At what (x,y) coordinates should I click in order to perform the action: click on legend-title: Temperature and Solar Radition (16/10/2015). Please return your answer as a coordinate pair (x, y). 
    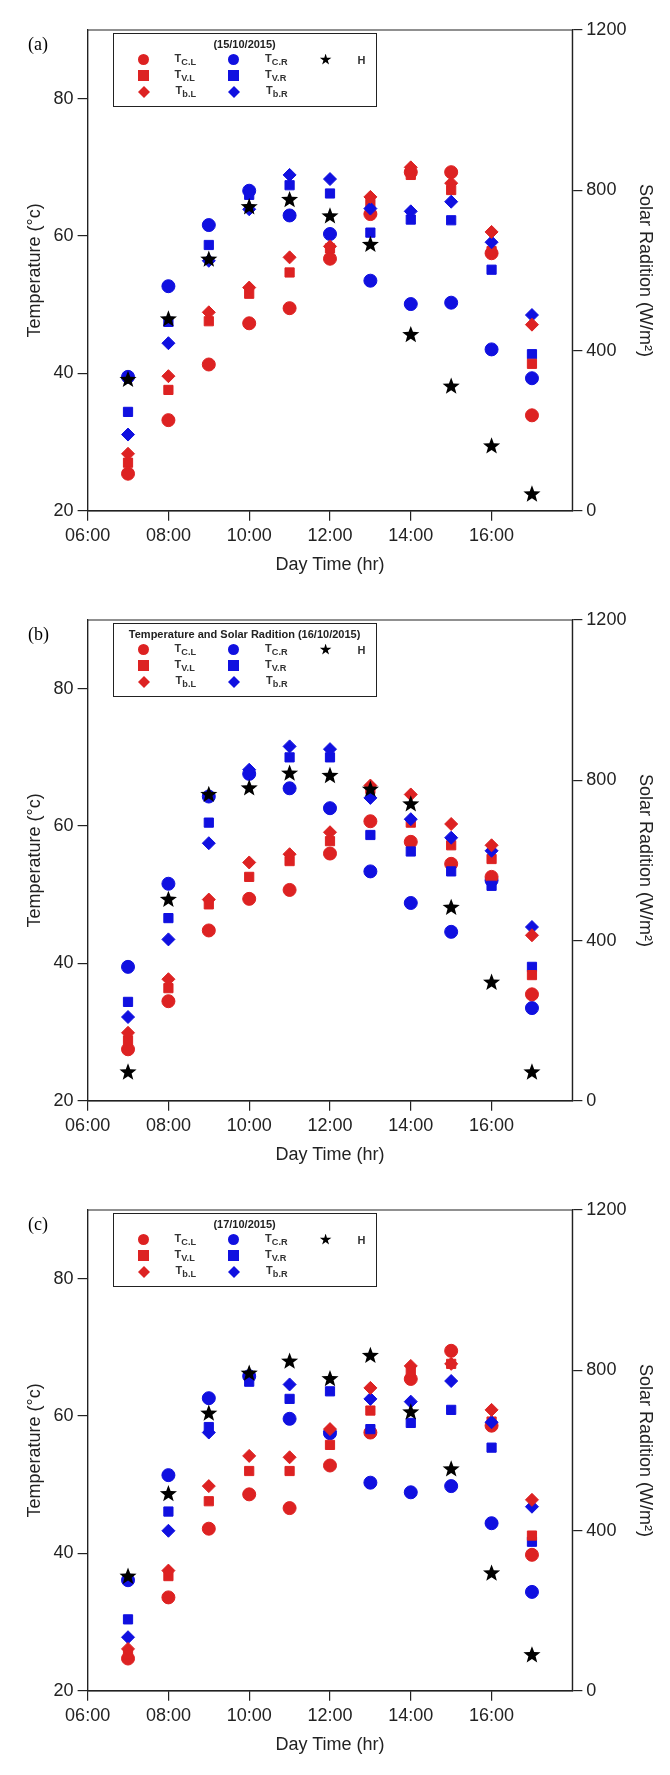
    Looking at the image, I should click on (244, 634).